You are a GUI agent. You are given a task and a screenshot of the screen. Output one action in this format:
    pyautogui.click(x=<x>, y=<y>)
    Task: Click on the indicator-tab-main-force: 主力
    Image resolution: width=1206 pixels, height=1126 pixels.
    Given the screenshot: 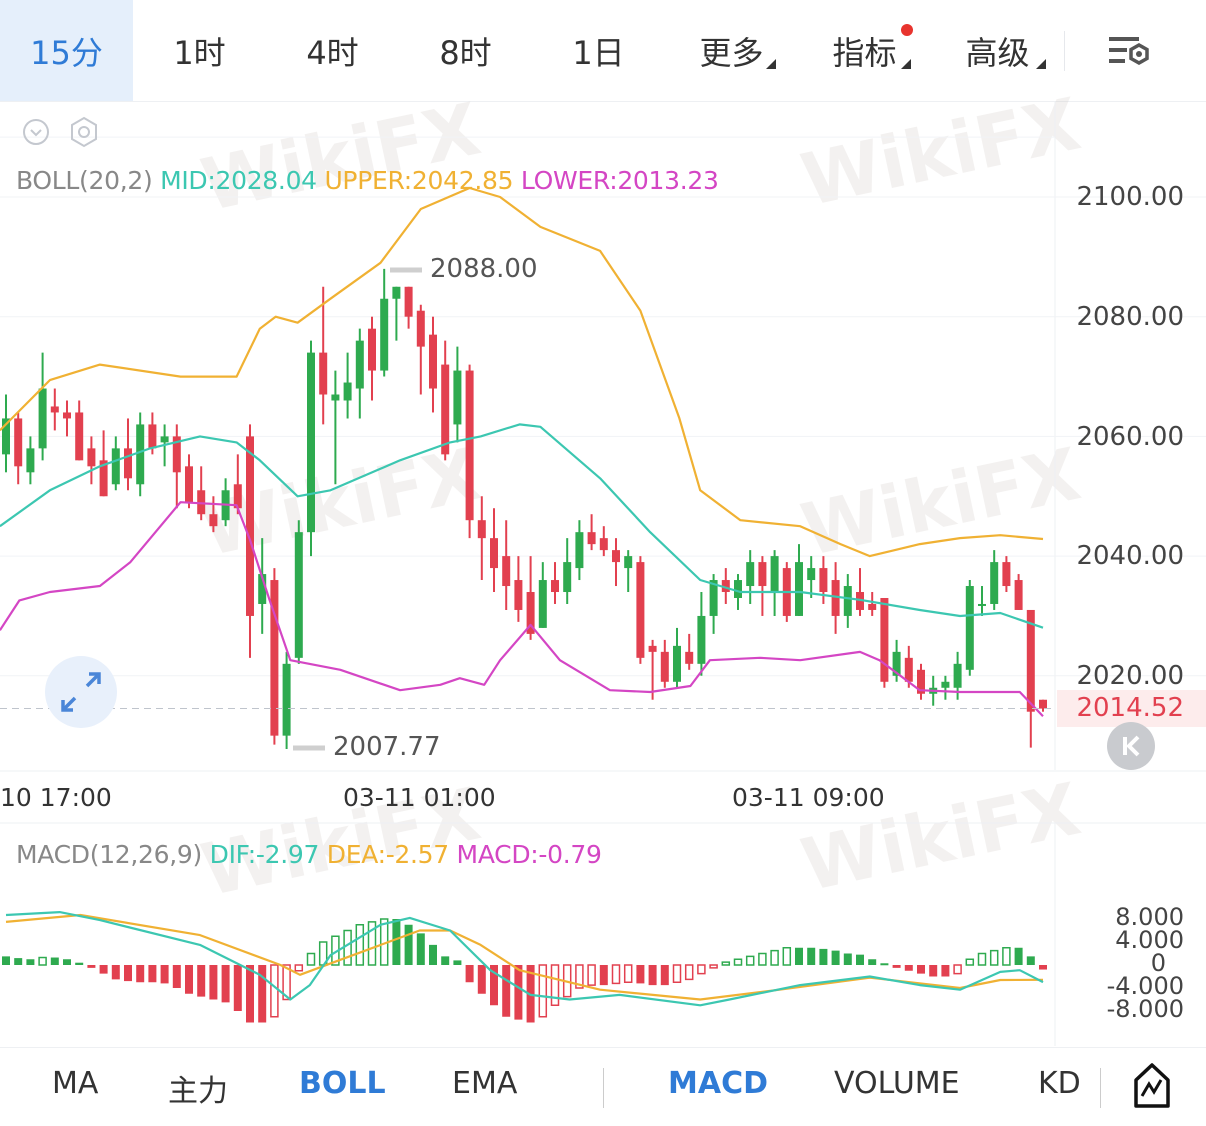 What is the action you would take?
    pyautogui.click(x=198, y=1091)
    